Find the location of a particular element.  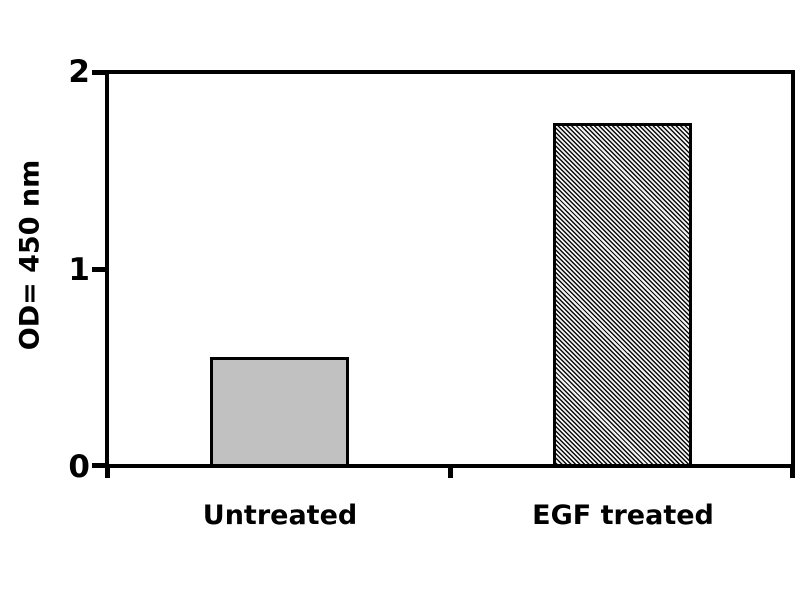

x-category-label-untreated: Untreated is located at coordinates (280, 515).